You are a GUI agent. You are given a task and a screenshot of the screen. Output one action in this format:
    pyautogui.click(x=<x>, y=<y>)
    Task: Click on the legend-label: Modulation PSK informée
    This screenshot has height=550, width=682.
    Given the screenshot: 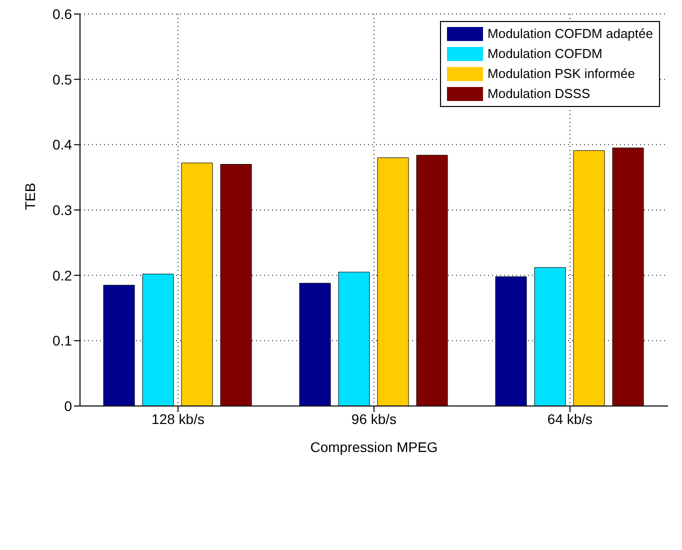 What is the action you would take?
    pyautogui.click(x=561, y=74)
    